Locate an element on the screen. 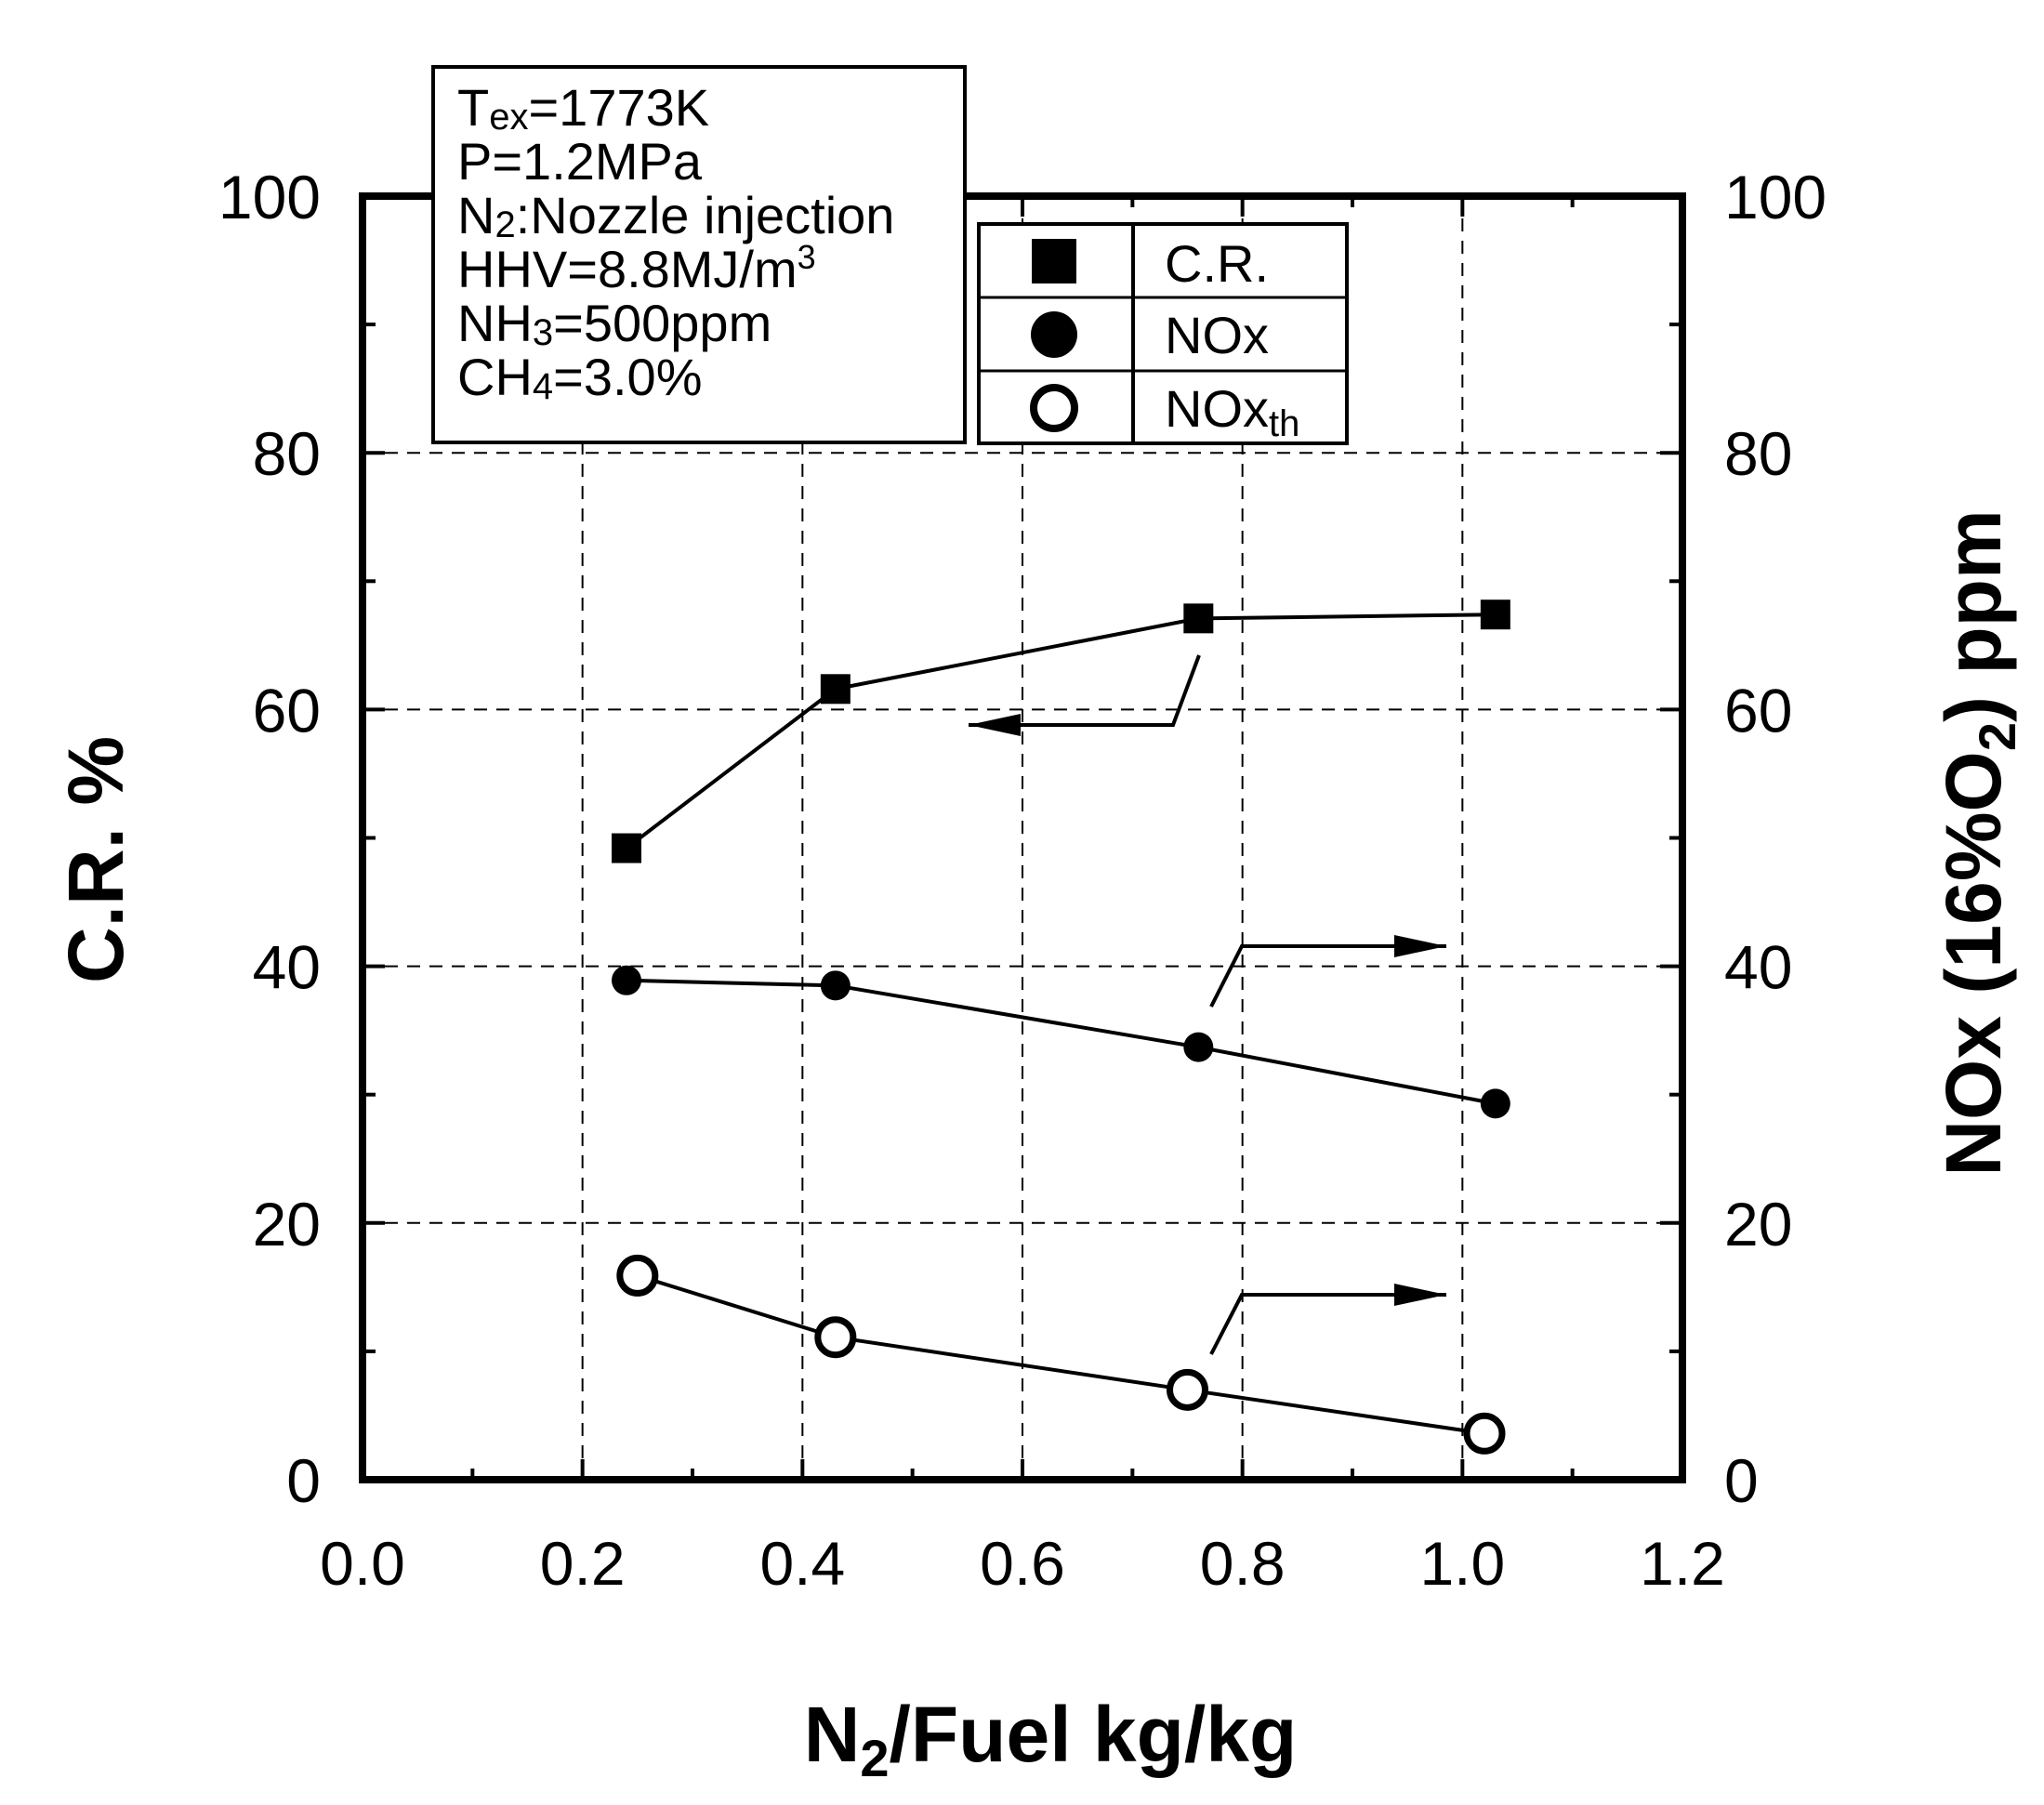 The width and height of the screenshot is (2044, 1805). legend-label-nox: NOx is located at coordinates (1217, 335).